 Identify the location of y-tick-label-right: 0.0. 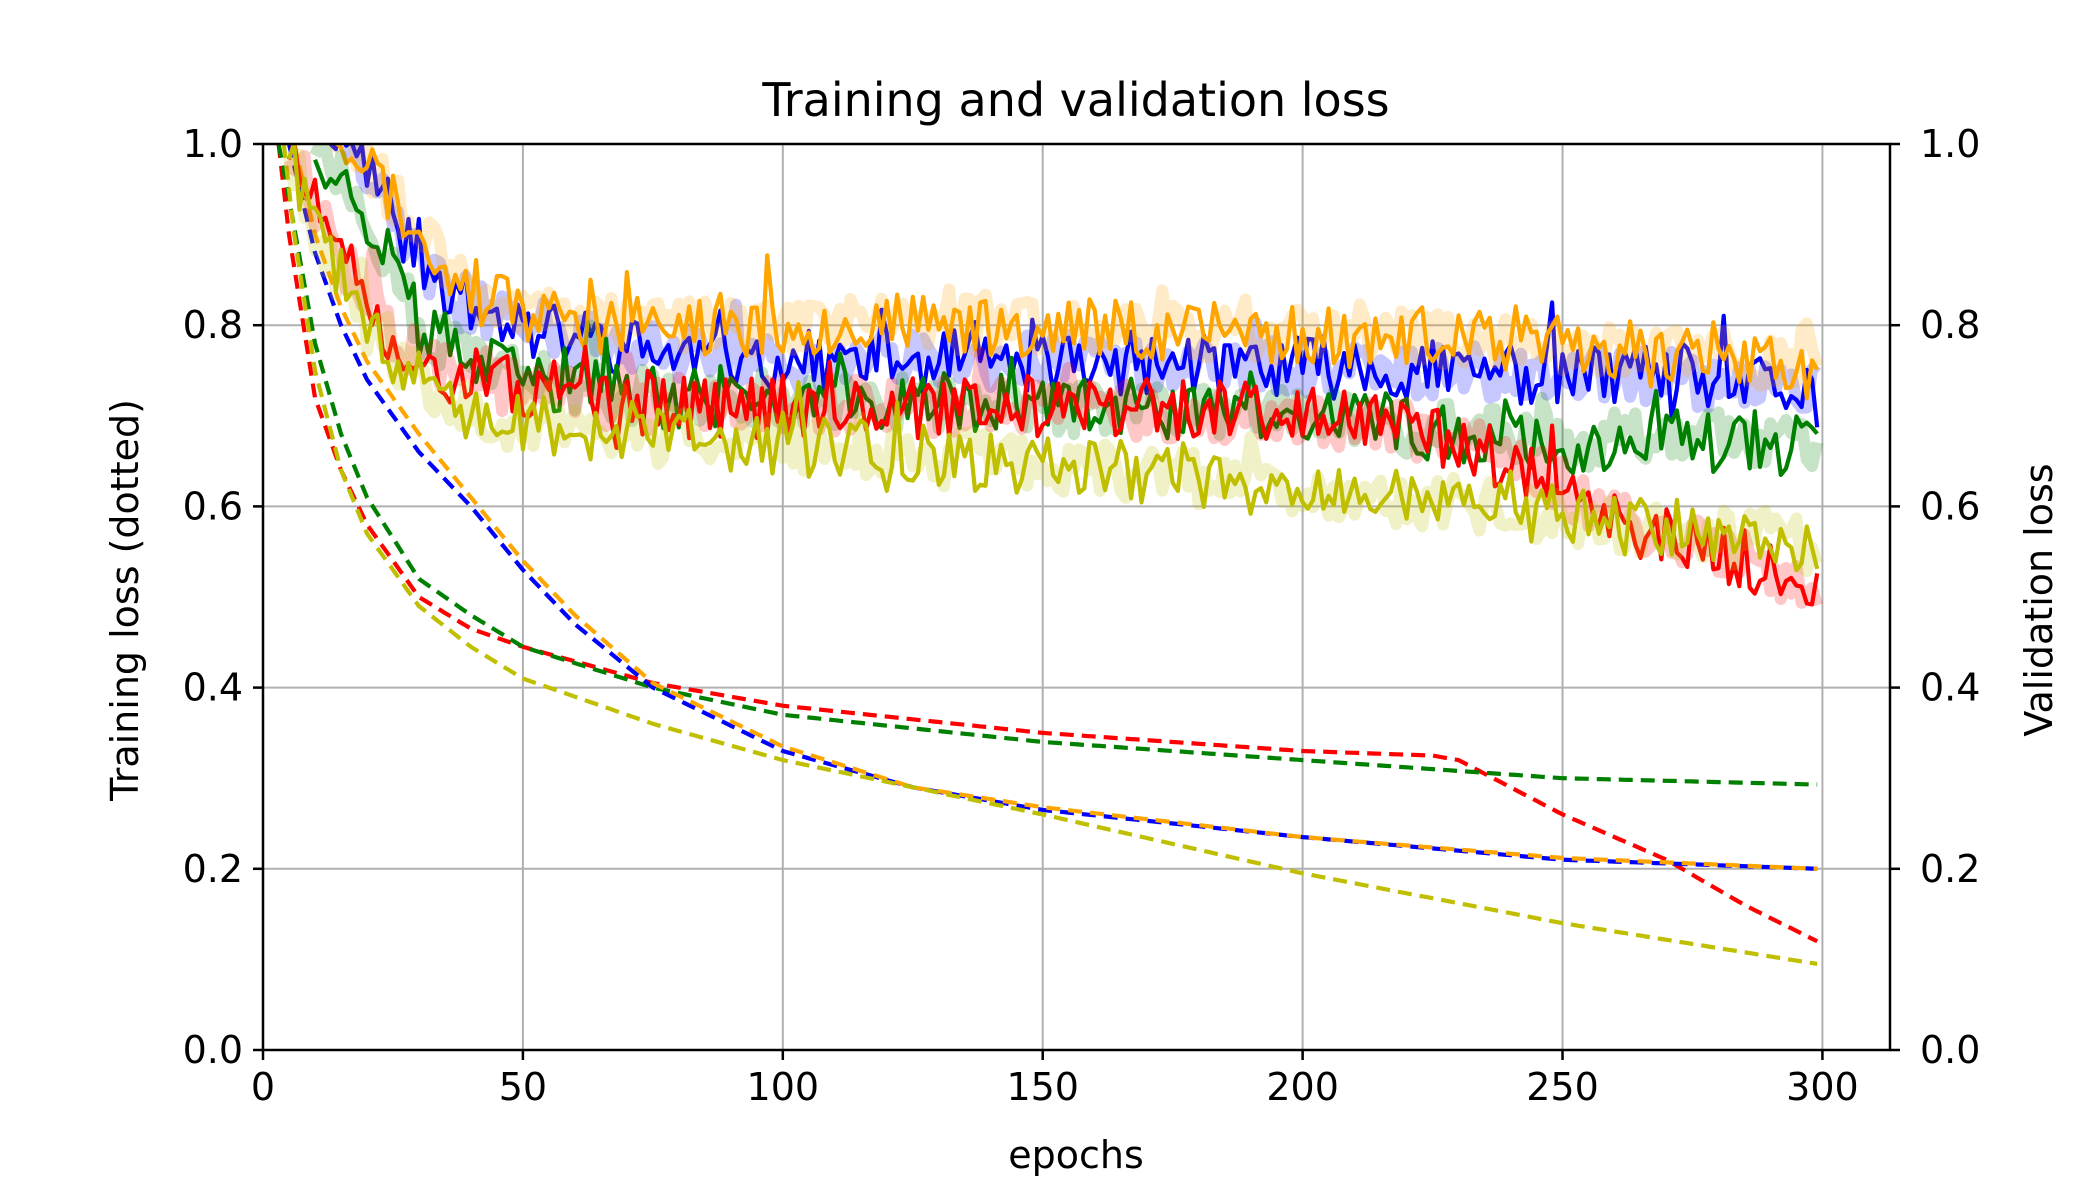
(1950, 1050).